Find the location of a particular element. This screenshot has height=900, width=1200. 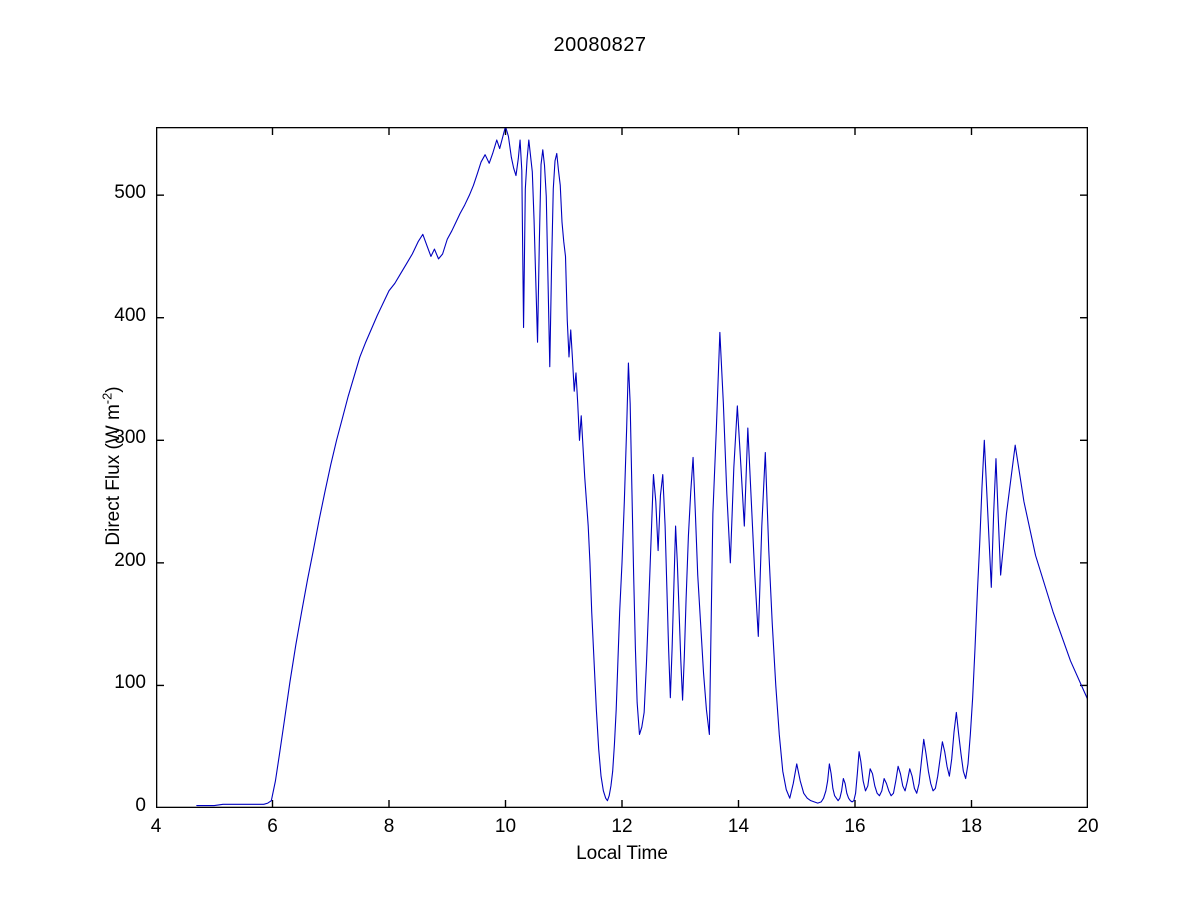

x-tick-label: 20 is located at coordinates (1088, 826).